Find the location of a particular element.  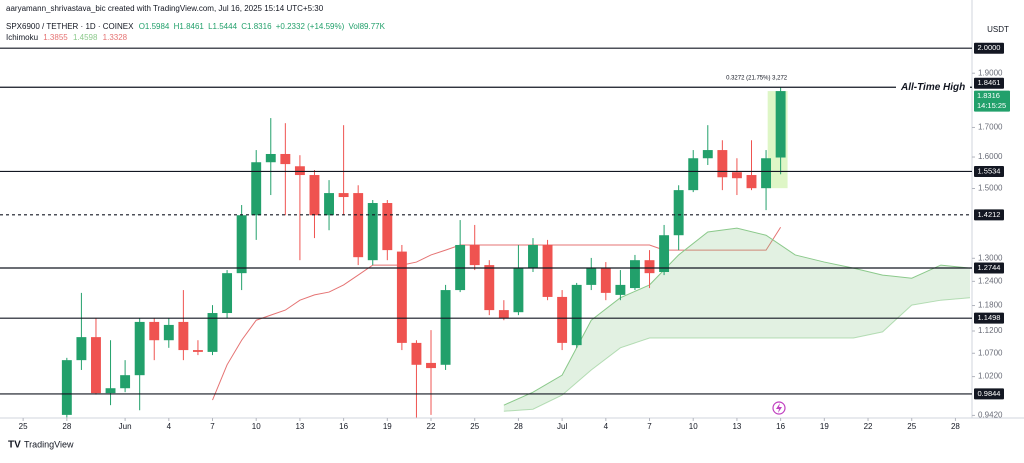

price-label-bg is located at coordinates (992, 101).